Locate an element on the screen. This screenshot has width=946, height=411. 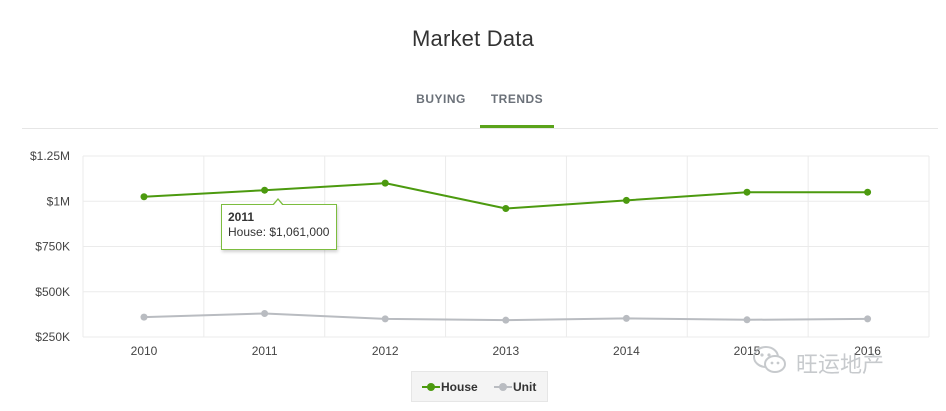
tab-bar: BUYING TRENDS is located at coordinates (473, 110).